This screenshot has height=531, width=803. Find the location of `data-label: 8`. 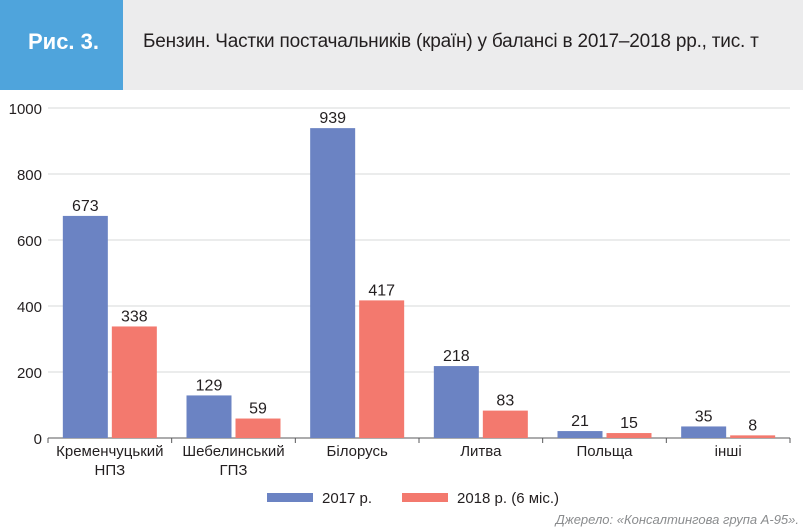

data-label: 8 is located at coordinates (752, 425).